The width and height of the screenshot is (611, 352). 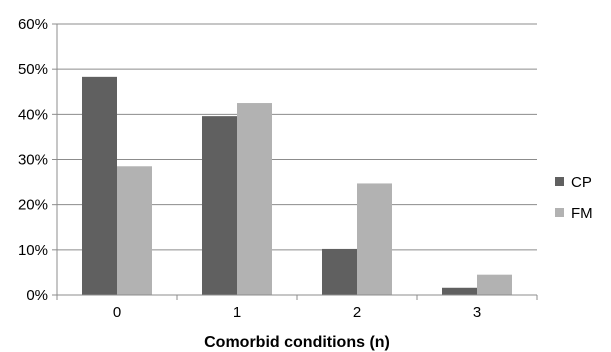 I want to click on x-tick-label: 0, so click(x=117, y=312).